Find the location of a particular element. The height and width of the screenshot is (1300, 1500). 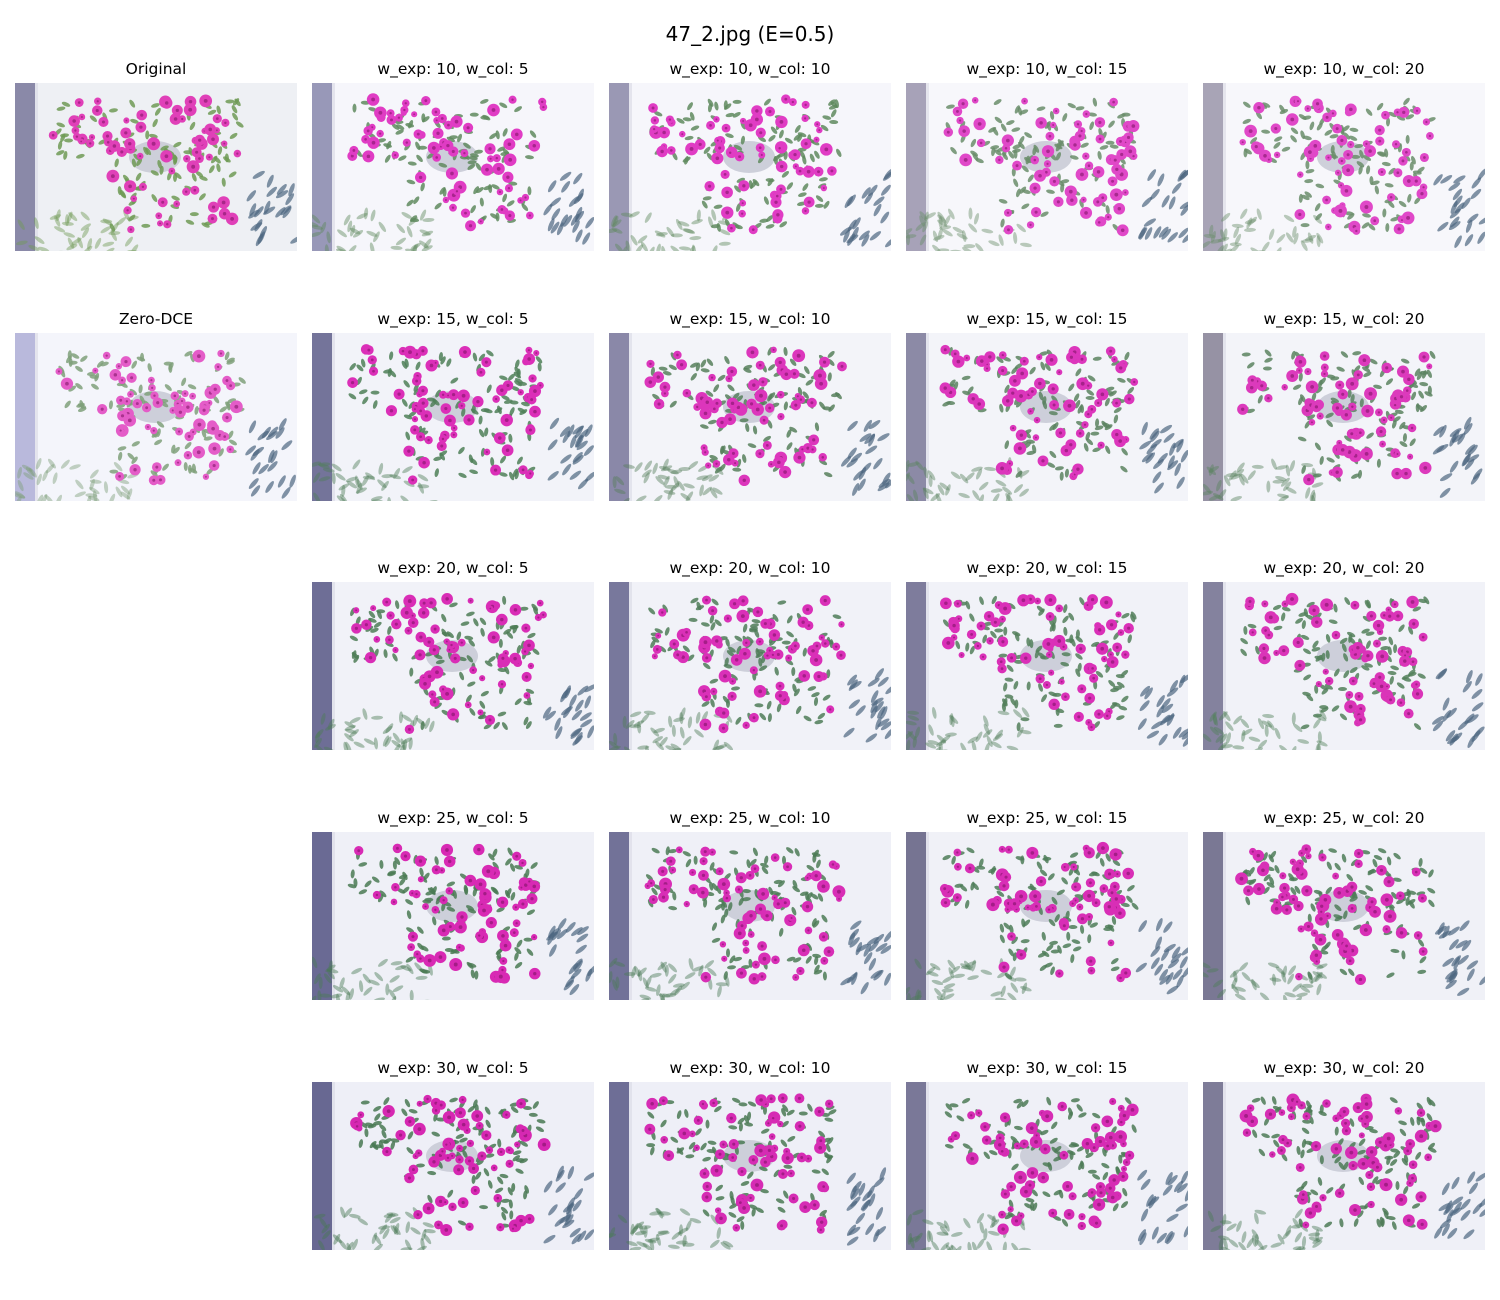

panel-grid: w_exp: 15, w_col: 20 is located at coordinates (1344, 404).